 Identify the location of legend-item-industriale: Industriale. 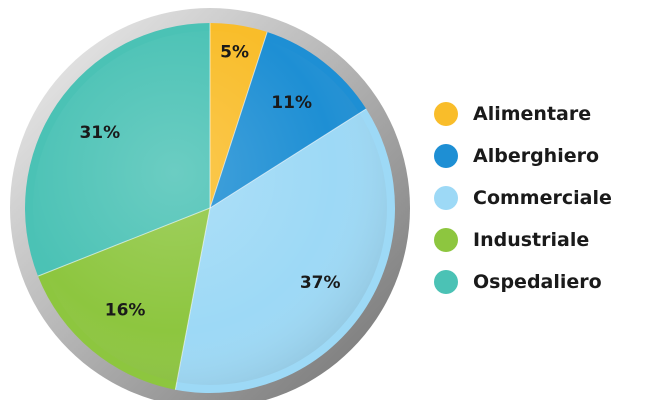
(523, 240).